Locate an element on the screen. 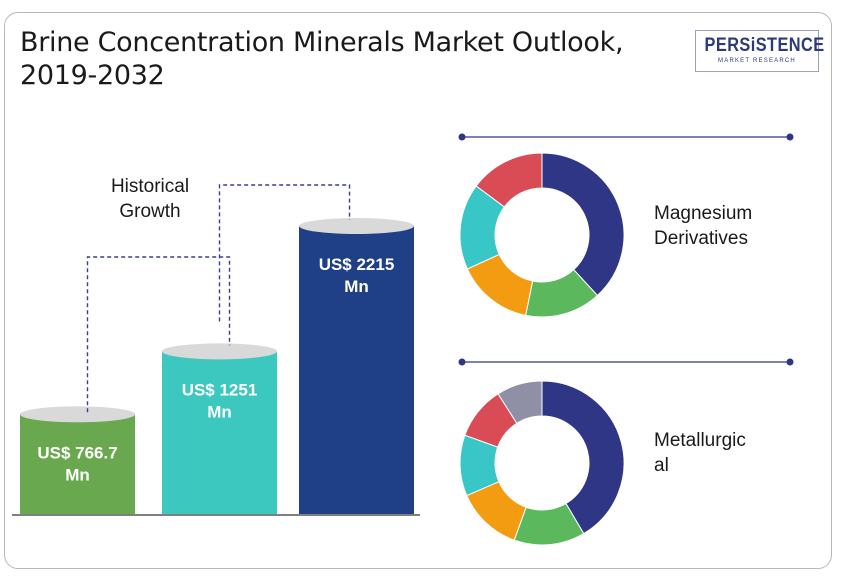  logo-subtext: MARKET RESEARCH is located at coordinates (757, 61).